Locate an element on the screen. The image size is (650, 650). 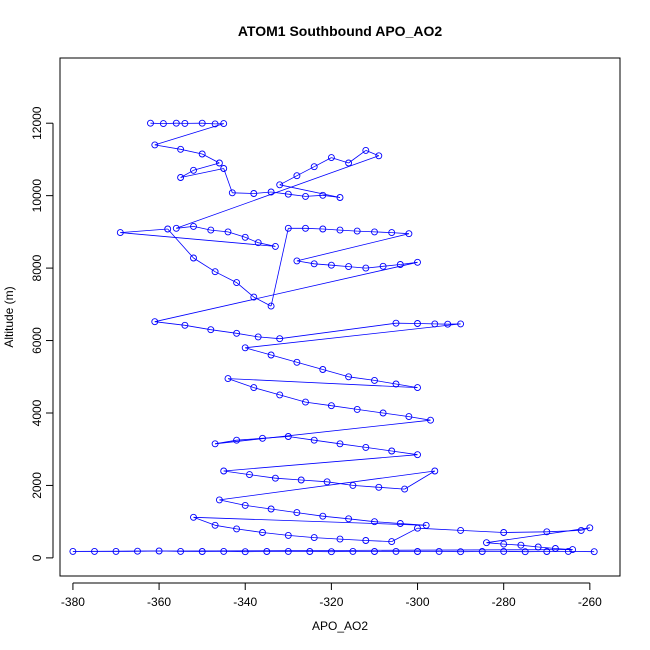
x-tick-label: -280 is located at coordinates (504, 602).